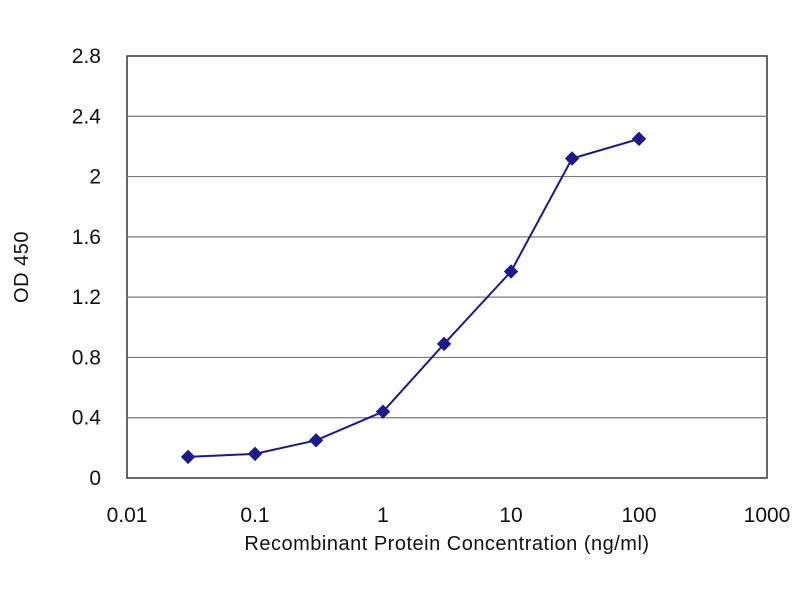 The height and width of the screenshot is (600, 800). Describe the element at coordinates (86, 297) in the screenshot. I see `y-tick-label: 1.2` at that location.